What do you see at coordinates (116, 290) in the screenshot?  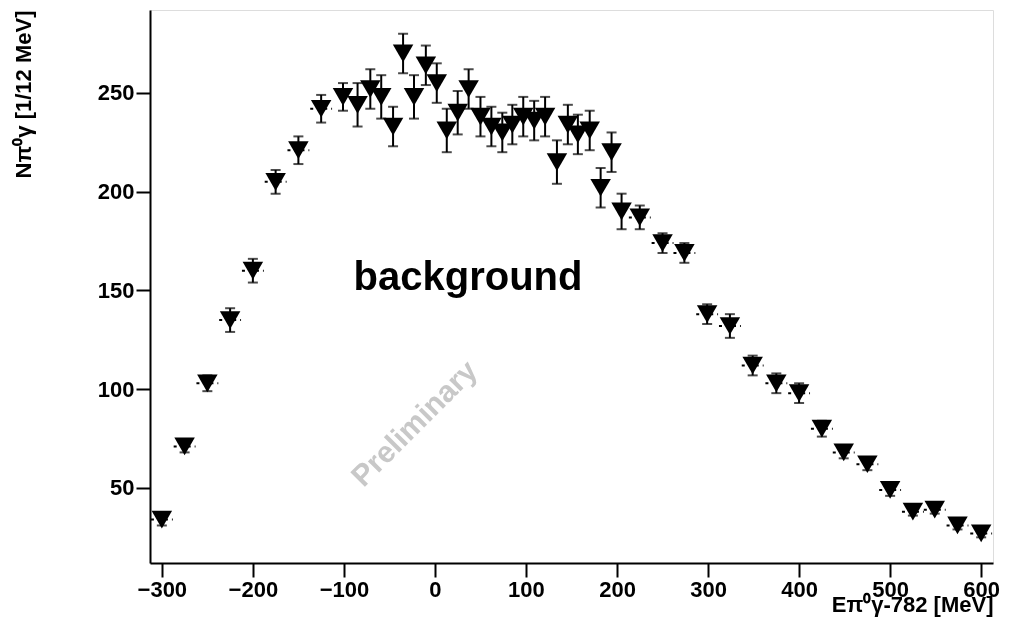 I see `y-tick-label: 150` at bounding box center [116, 290].